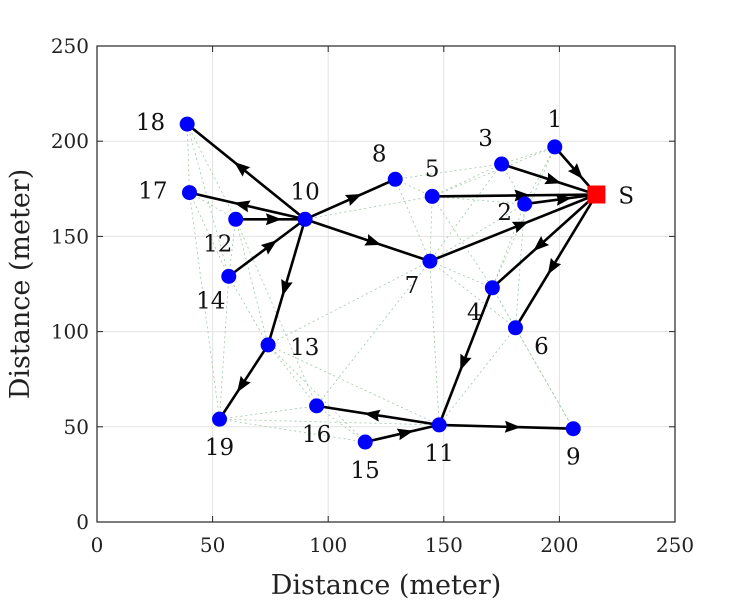 The height and width of the screenshot is (610, 747). What do you see at coordinates (559, 545) in the screenshot?
I see `x-tick-label: 200` at bounding box center [559, 545].